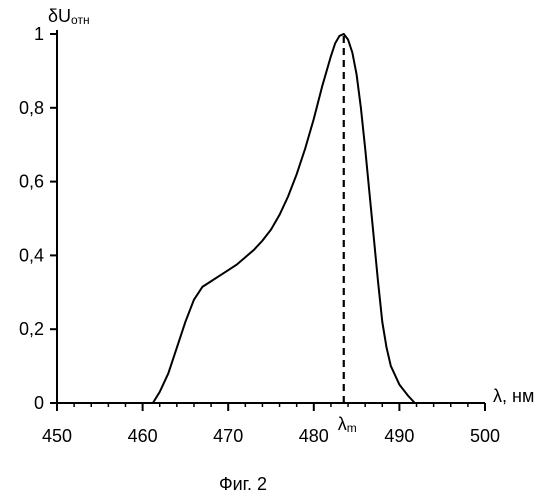  I want to click on figure-caption: Фиг. 2, so click(243, 484).